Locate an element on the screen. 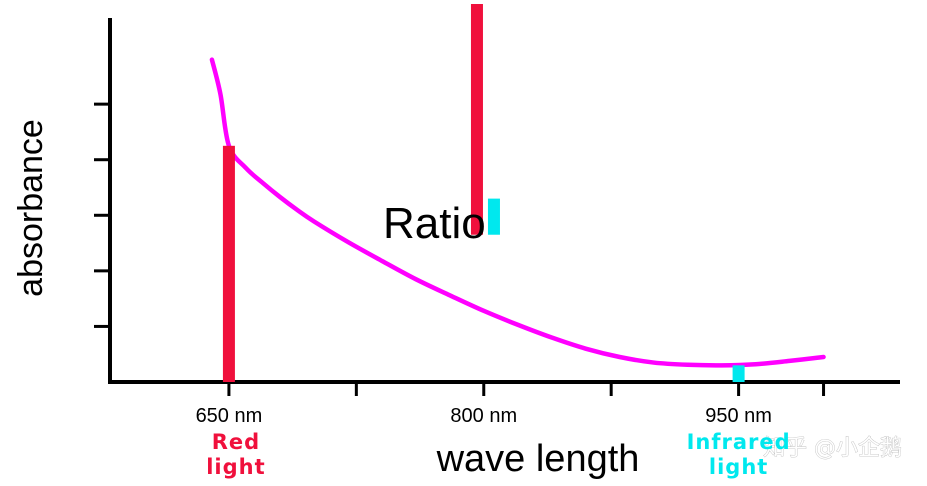 This screenshot has height=486, width=927. annotation-2-line-2: light is located at coordinates (738, 467).